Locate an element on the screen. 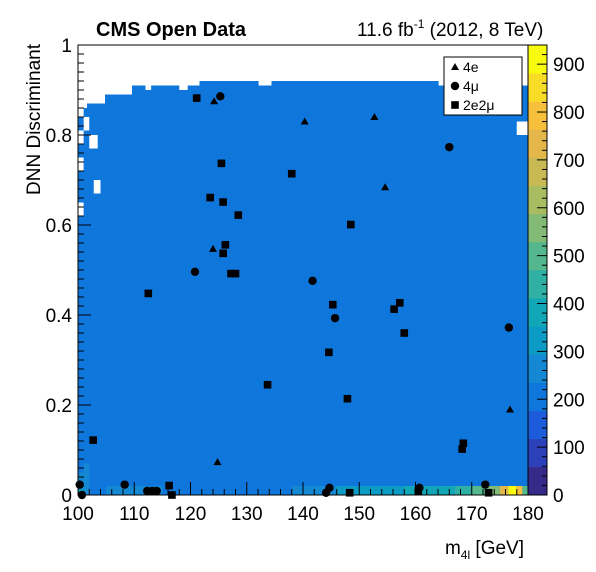  color-scale-label: 500 is located at coordinates (569, 257).